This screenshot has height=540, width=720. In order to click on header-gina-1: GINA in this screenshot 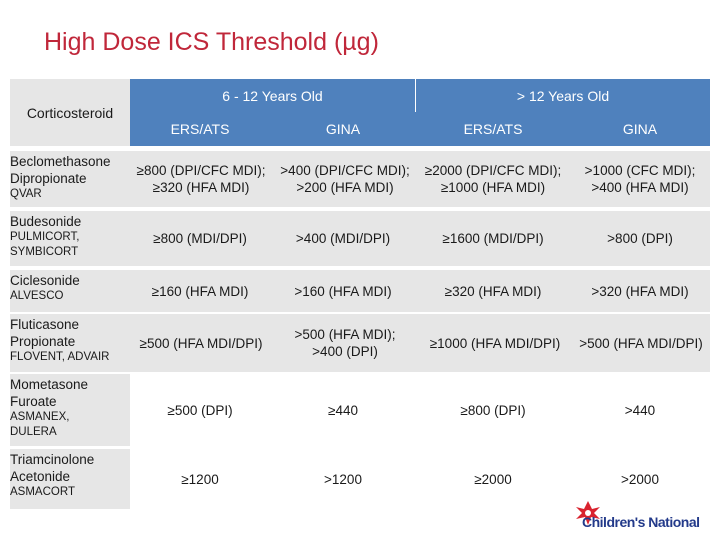, I will do `click(343, 129)`.